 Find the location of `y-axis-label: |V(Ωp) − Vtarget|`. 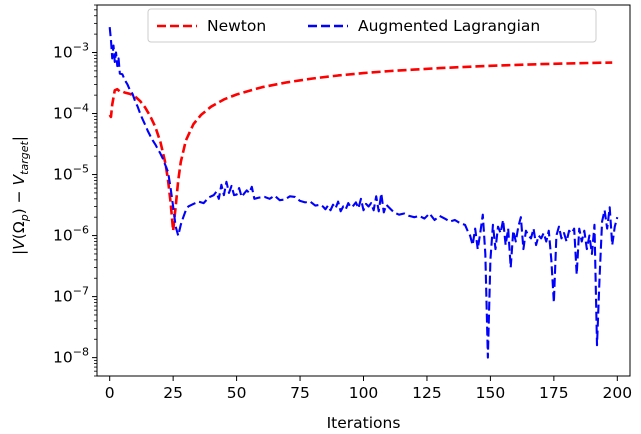

y-axis-label: |V(Ωp) − Vtarget| is located at coordinates (20, 195).